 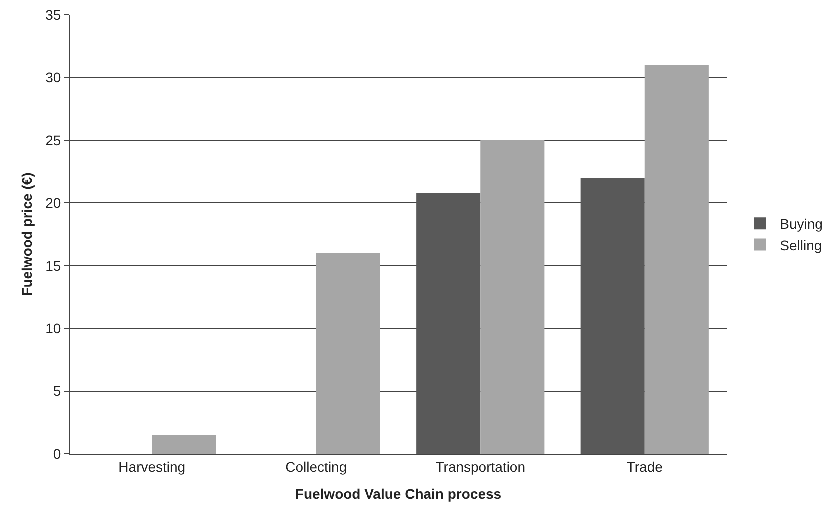 I want to click on y-tick-label: 20, so click(x=54, y=203).